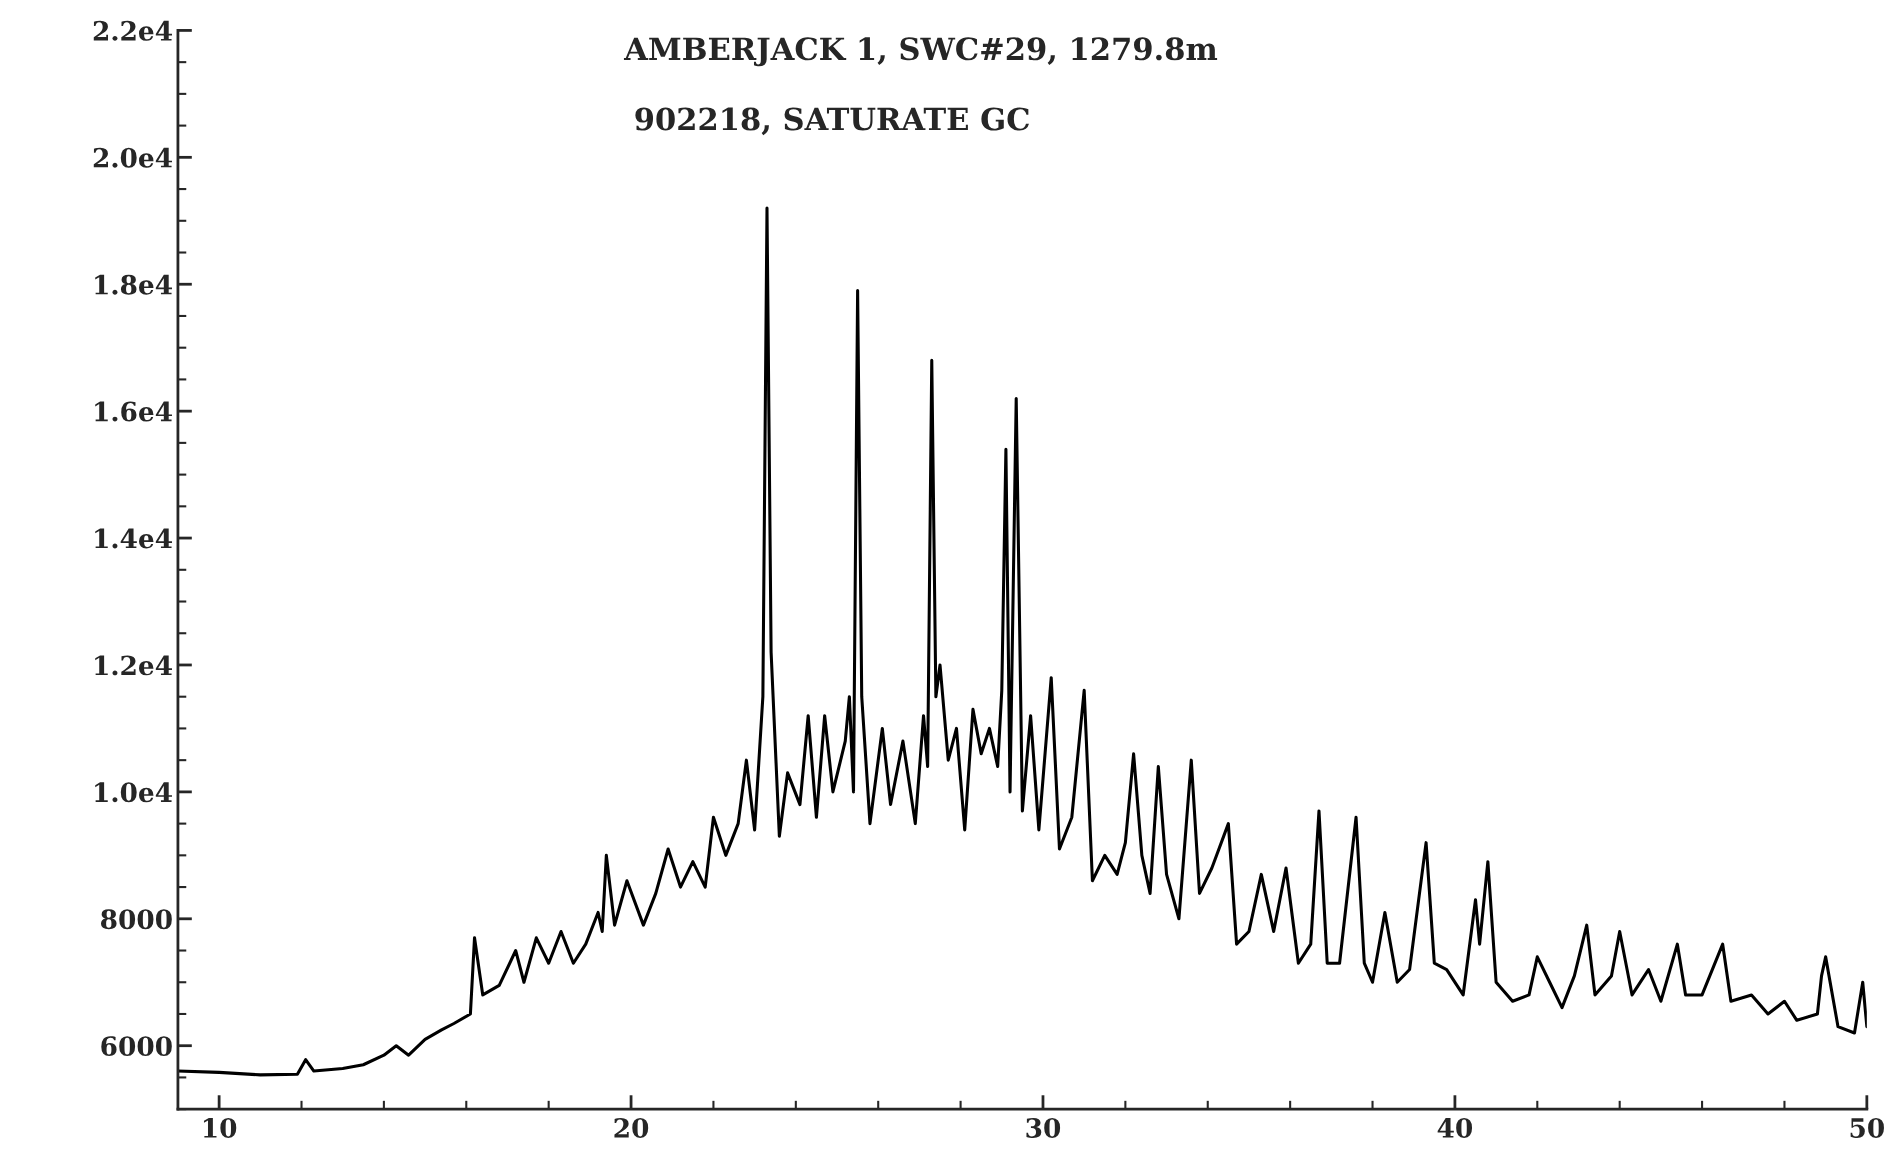 The height and width of the screenshot is (1170, 1903). What do you see at coordinates (136, 1046) in the screenshot?
I see `y-tick-label: 6000` at bounding box center [136, 1046].